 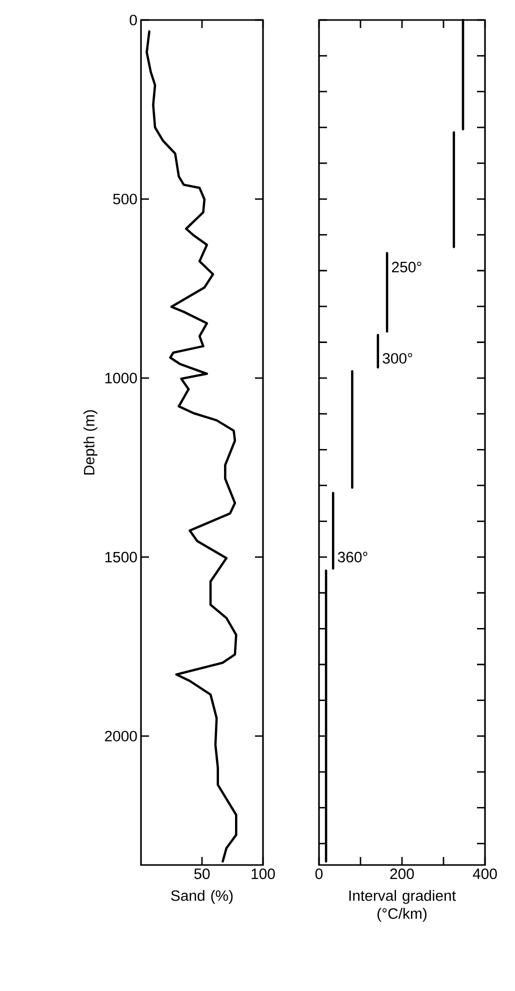 I want to click on x-tick-label: 200, so click(x=402, y=874).